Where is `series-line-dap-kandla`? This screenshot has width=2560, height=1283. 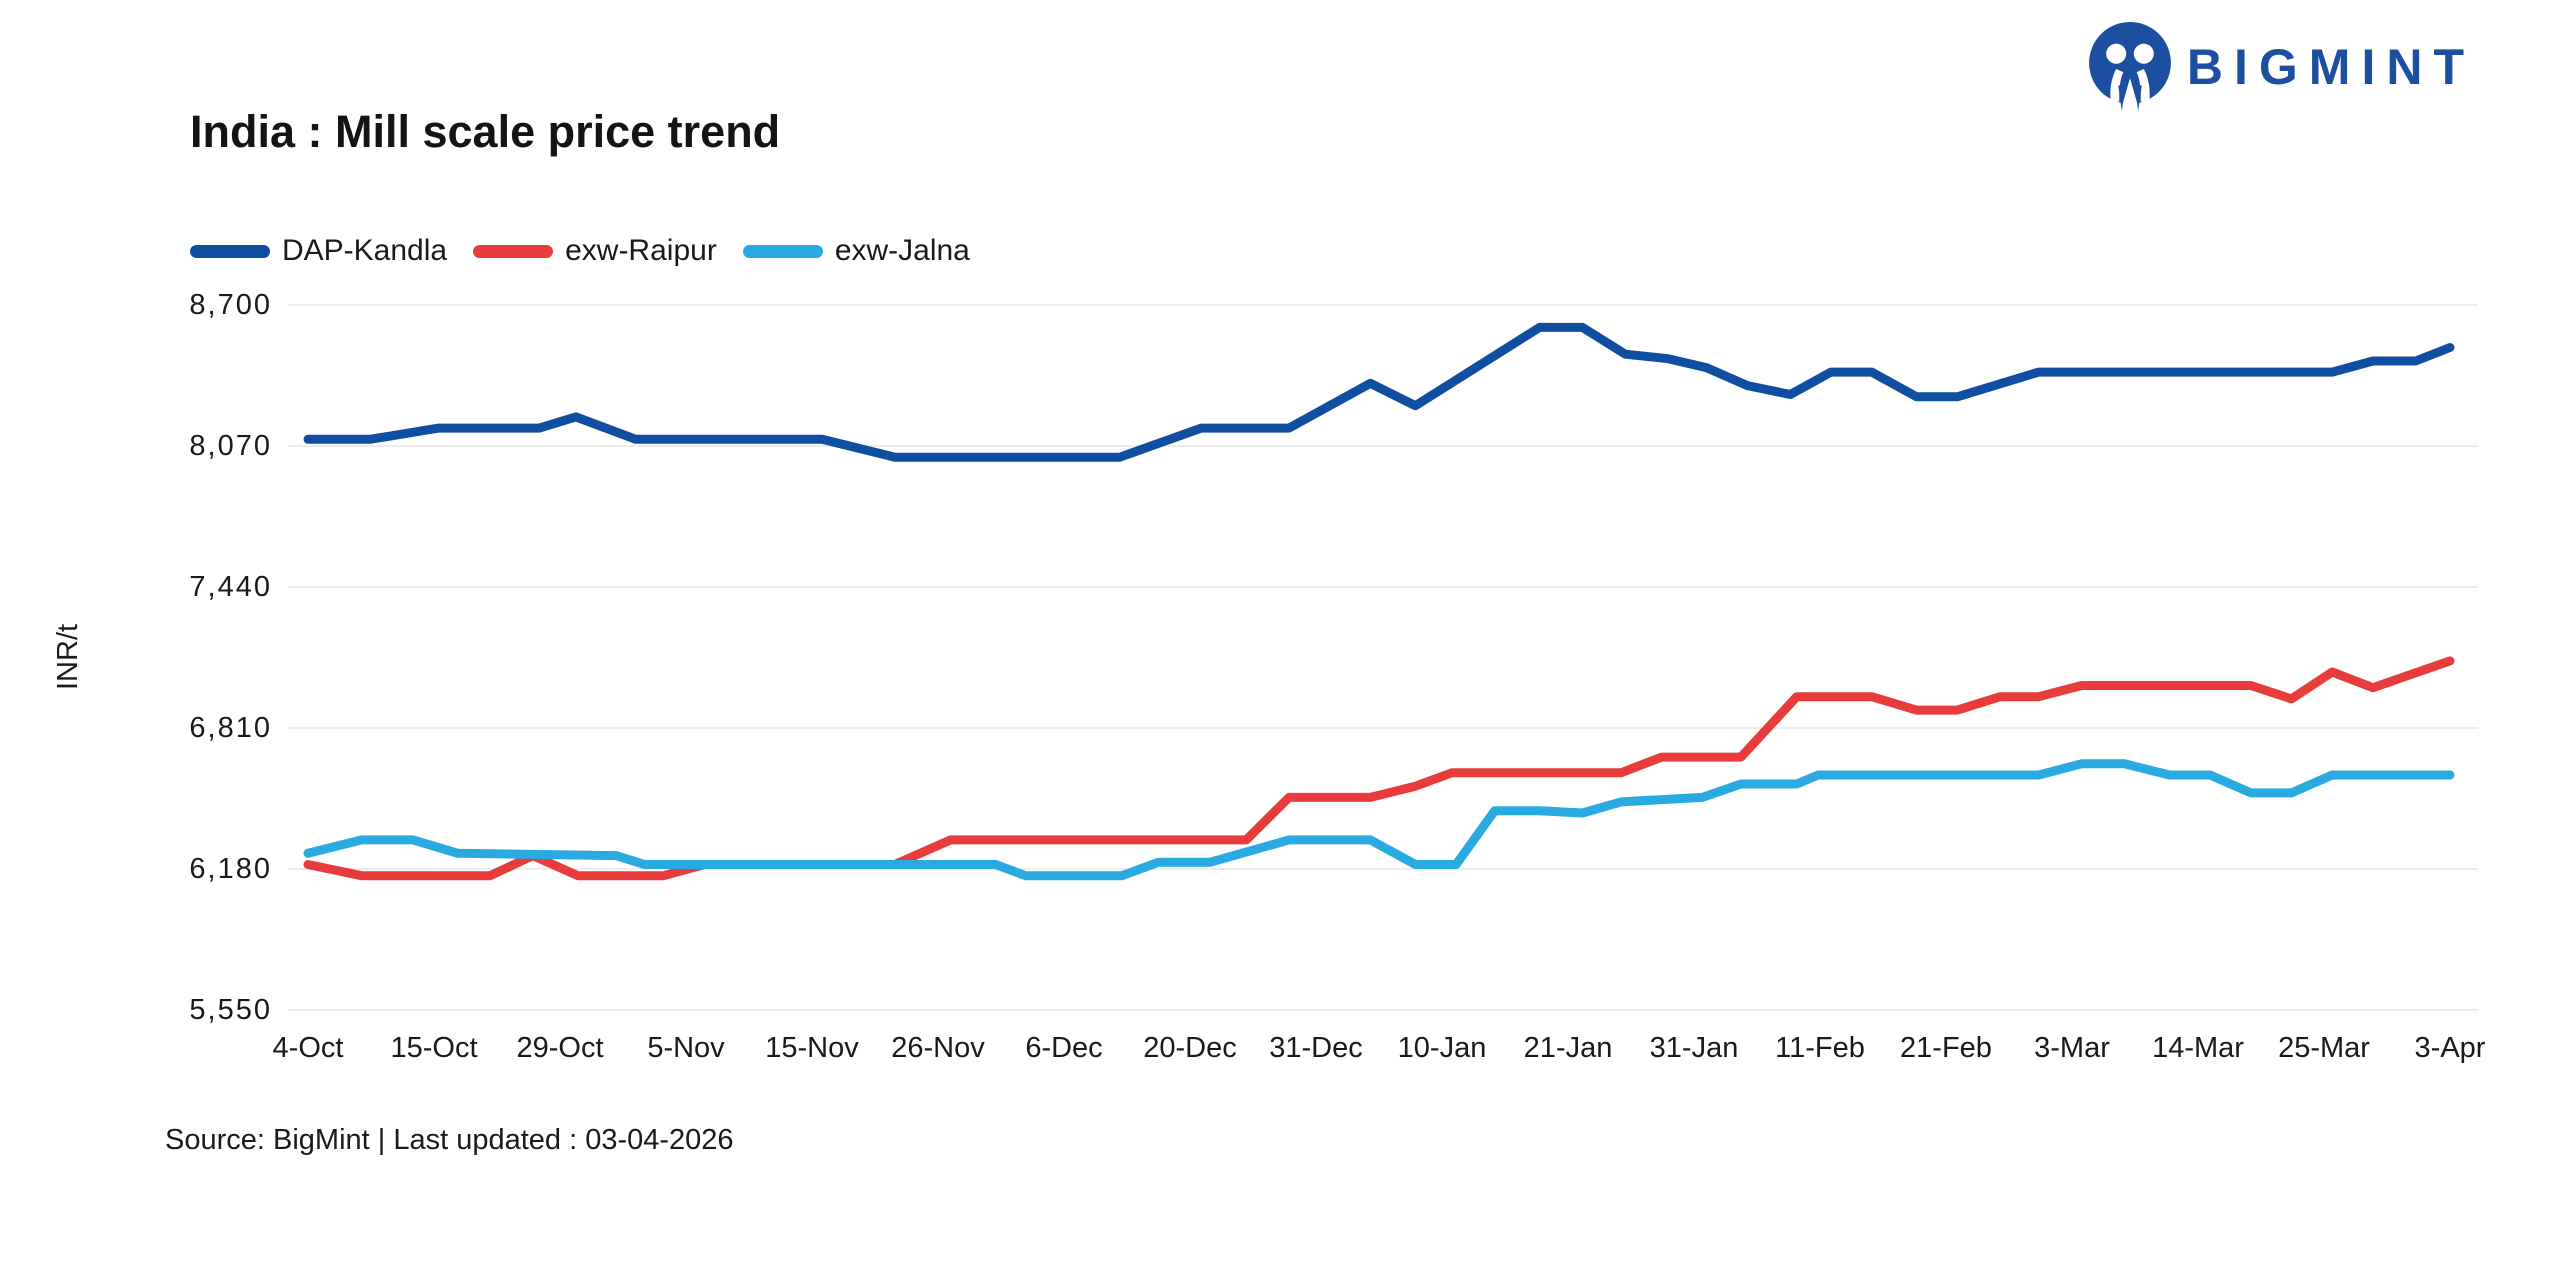
series-line-dap-kandla is located at coordinates (1379, 392).